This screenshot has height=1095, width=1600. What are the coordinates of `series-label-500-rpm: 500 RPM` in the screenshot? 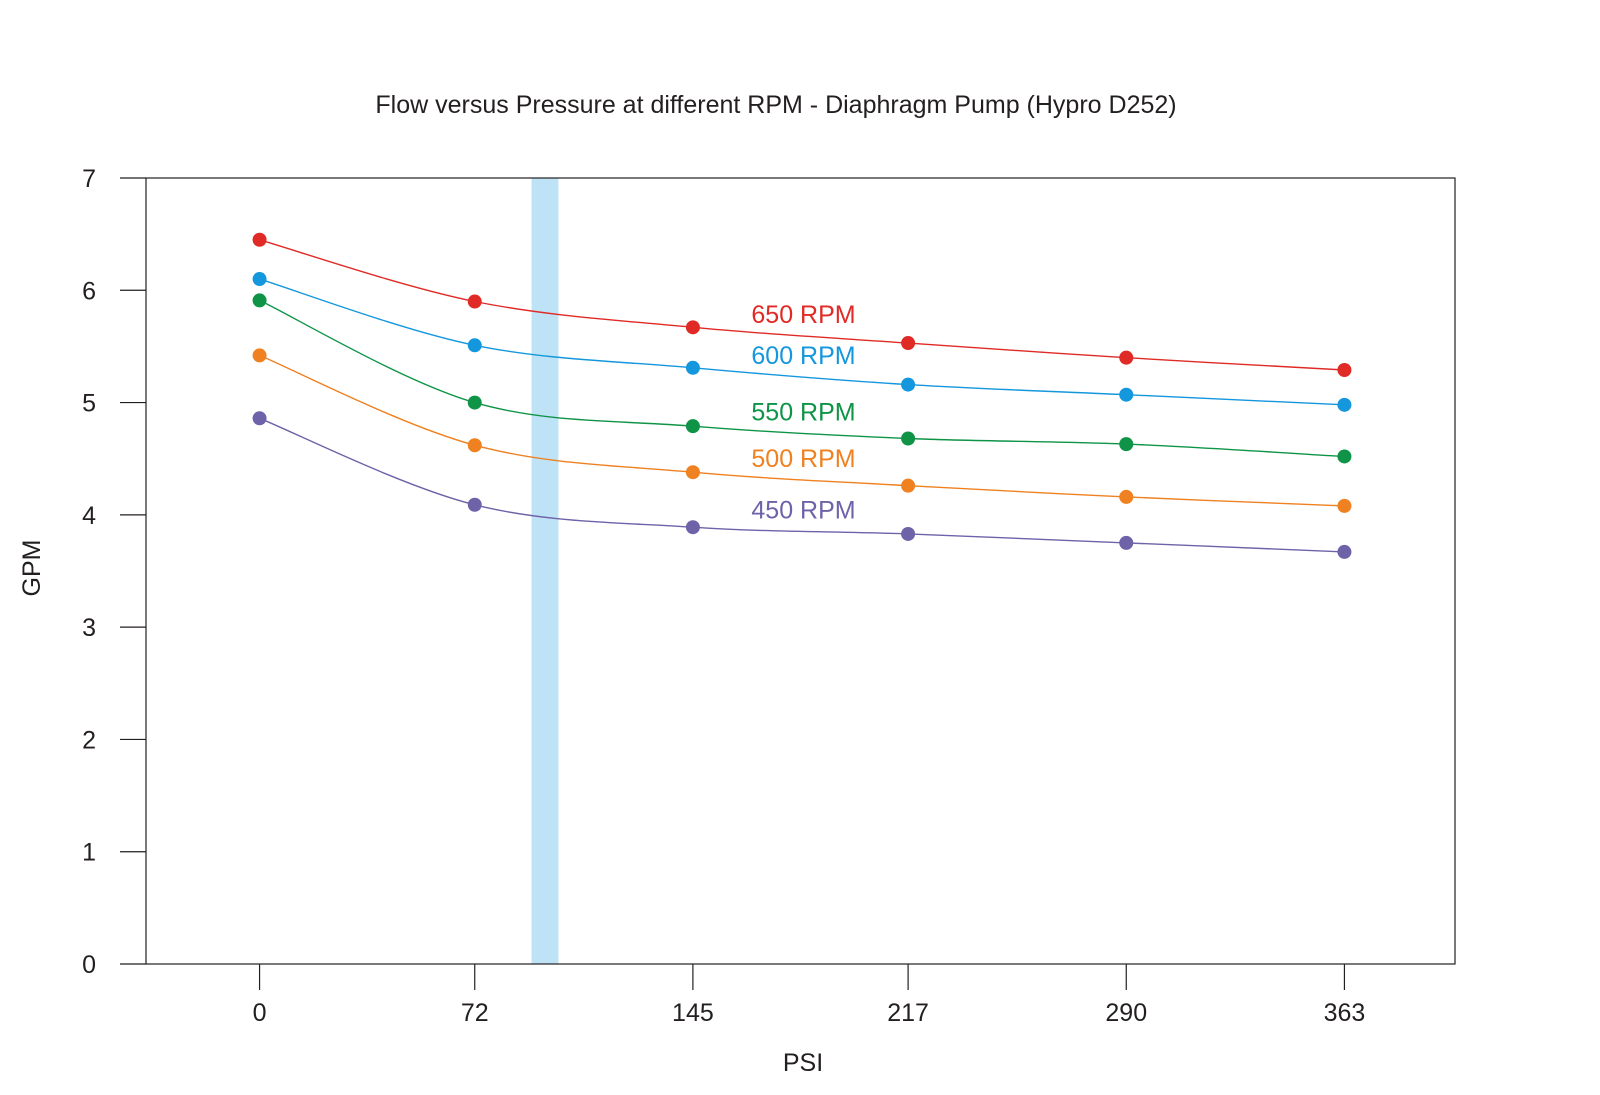 It's located at (803, 459).